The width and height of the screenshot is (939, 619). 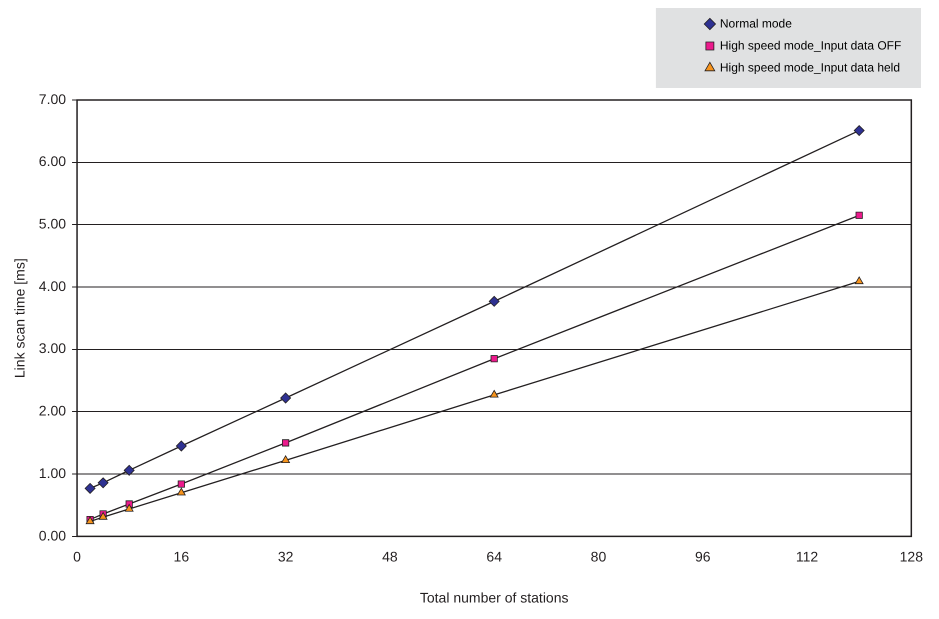 I want to click on y-tick-label: 7.00, so click(x=52, y=98).